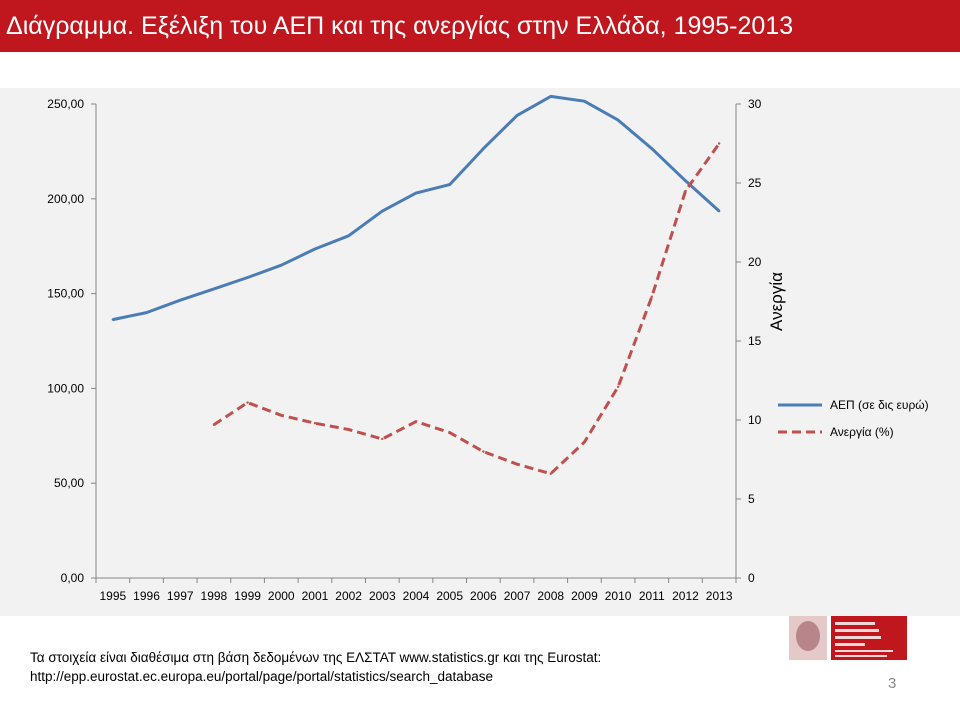 Image resolution: width=960 pixels, height=716 pixels. I want to click on x-tick-label: 1996, so click(146, 596).